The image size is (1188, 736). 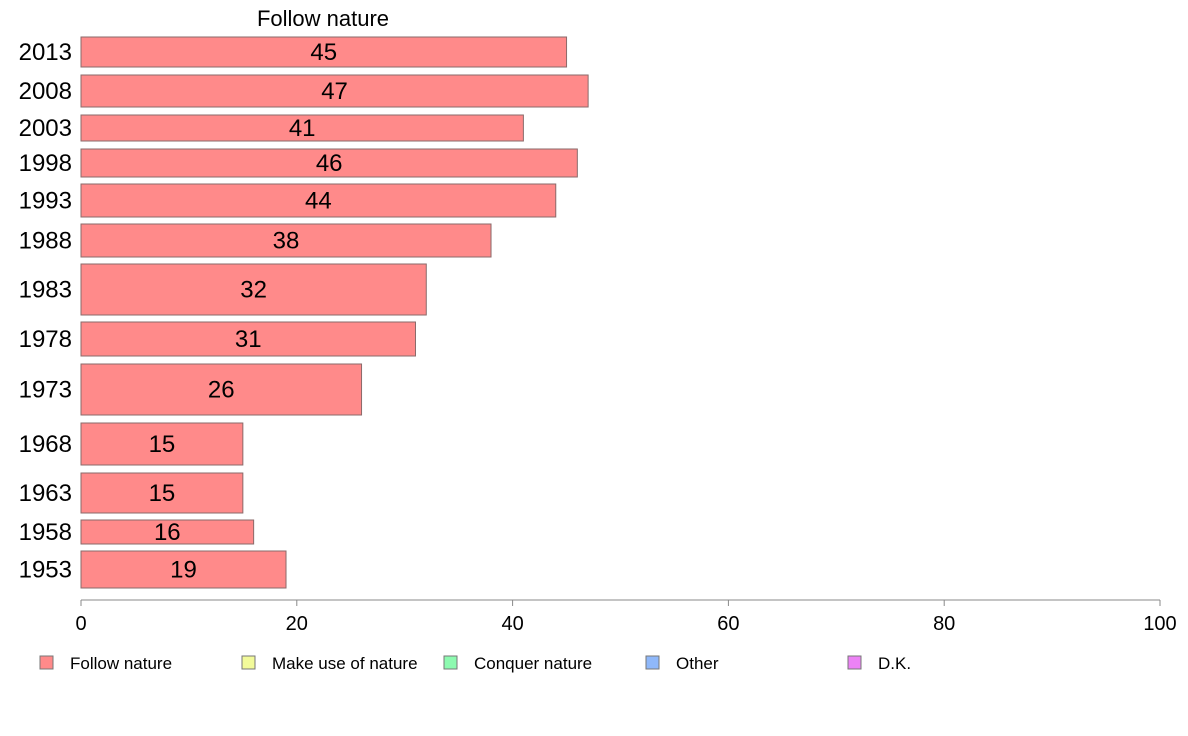 I want to click on x-tick-label-80: 80, so click(x=944, y=624).